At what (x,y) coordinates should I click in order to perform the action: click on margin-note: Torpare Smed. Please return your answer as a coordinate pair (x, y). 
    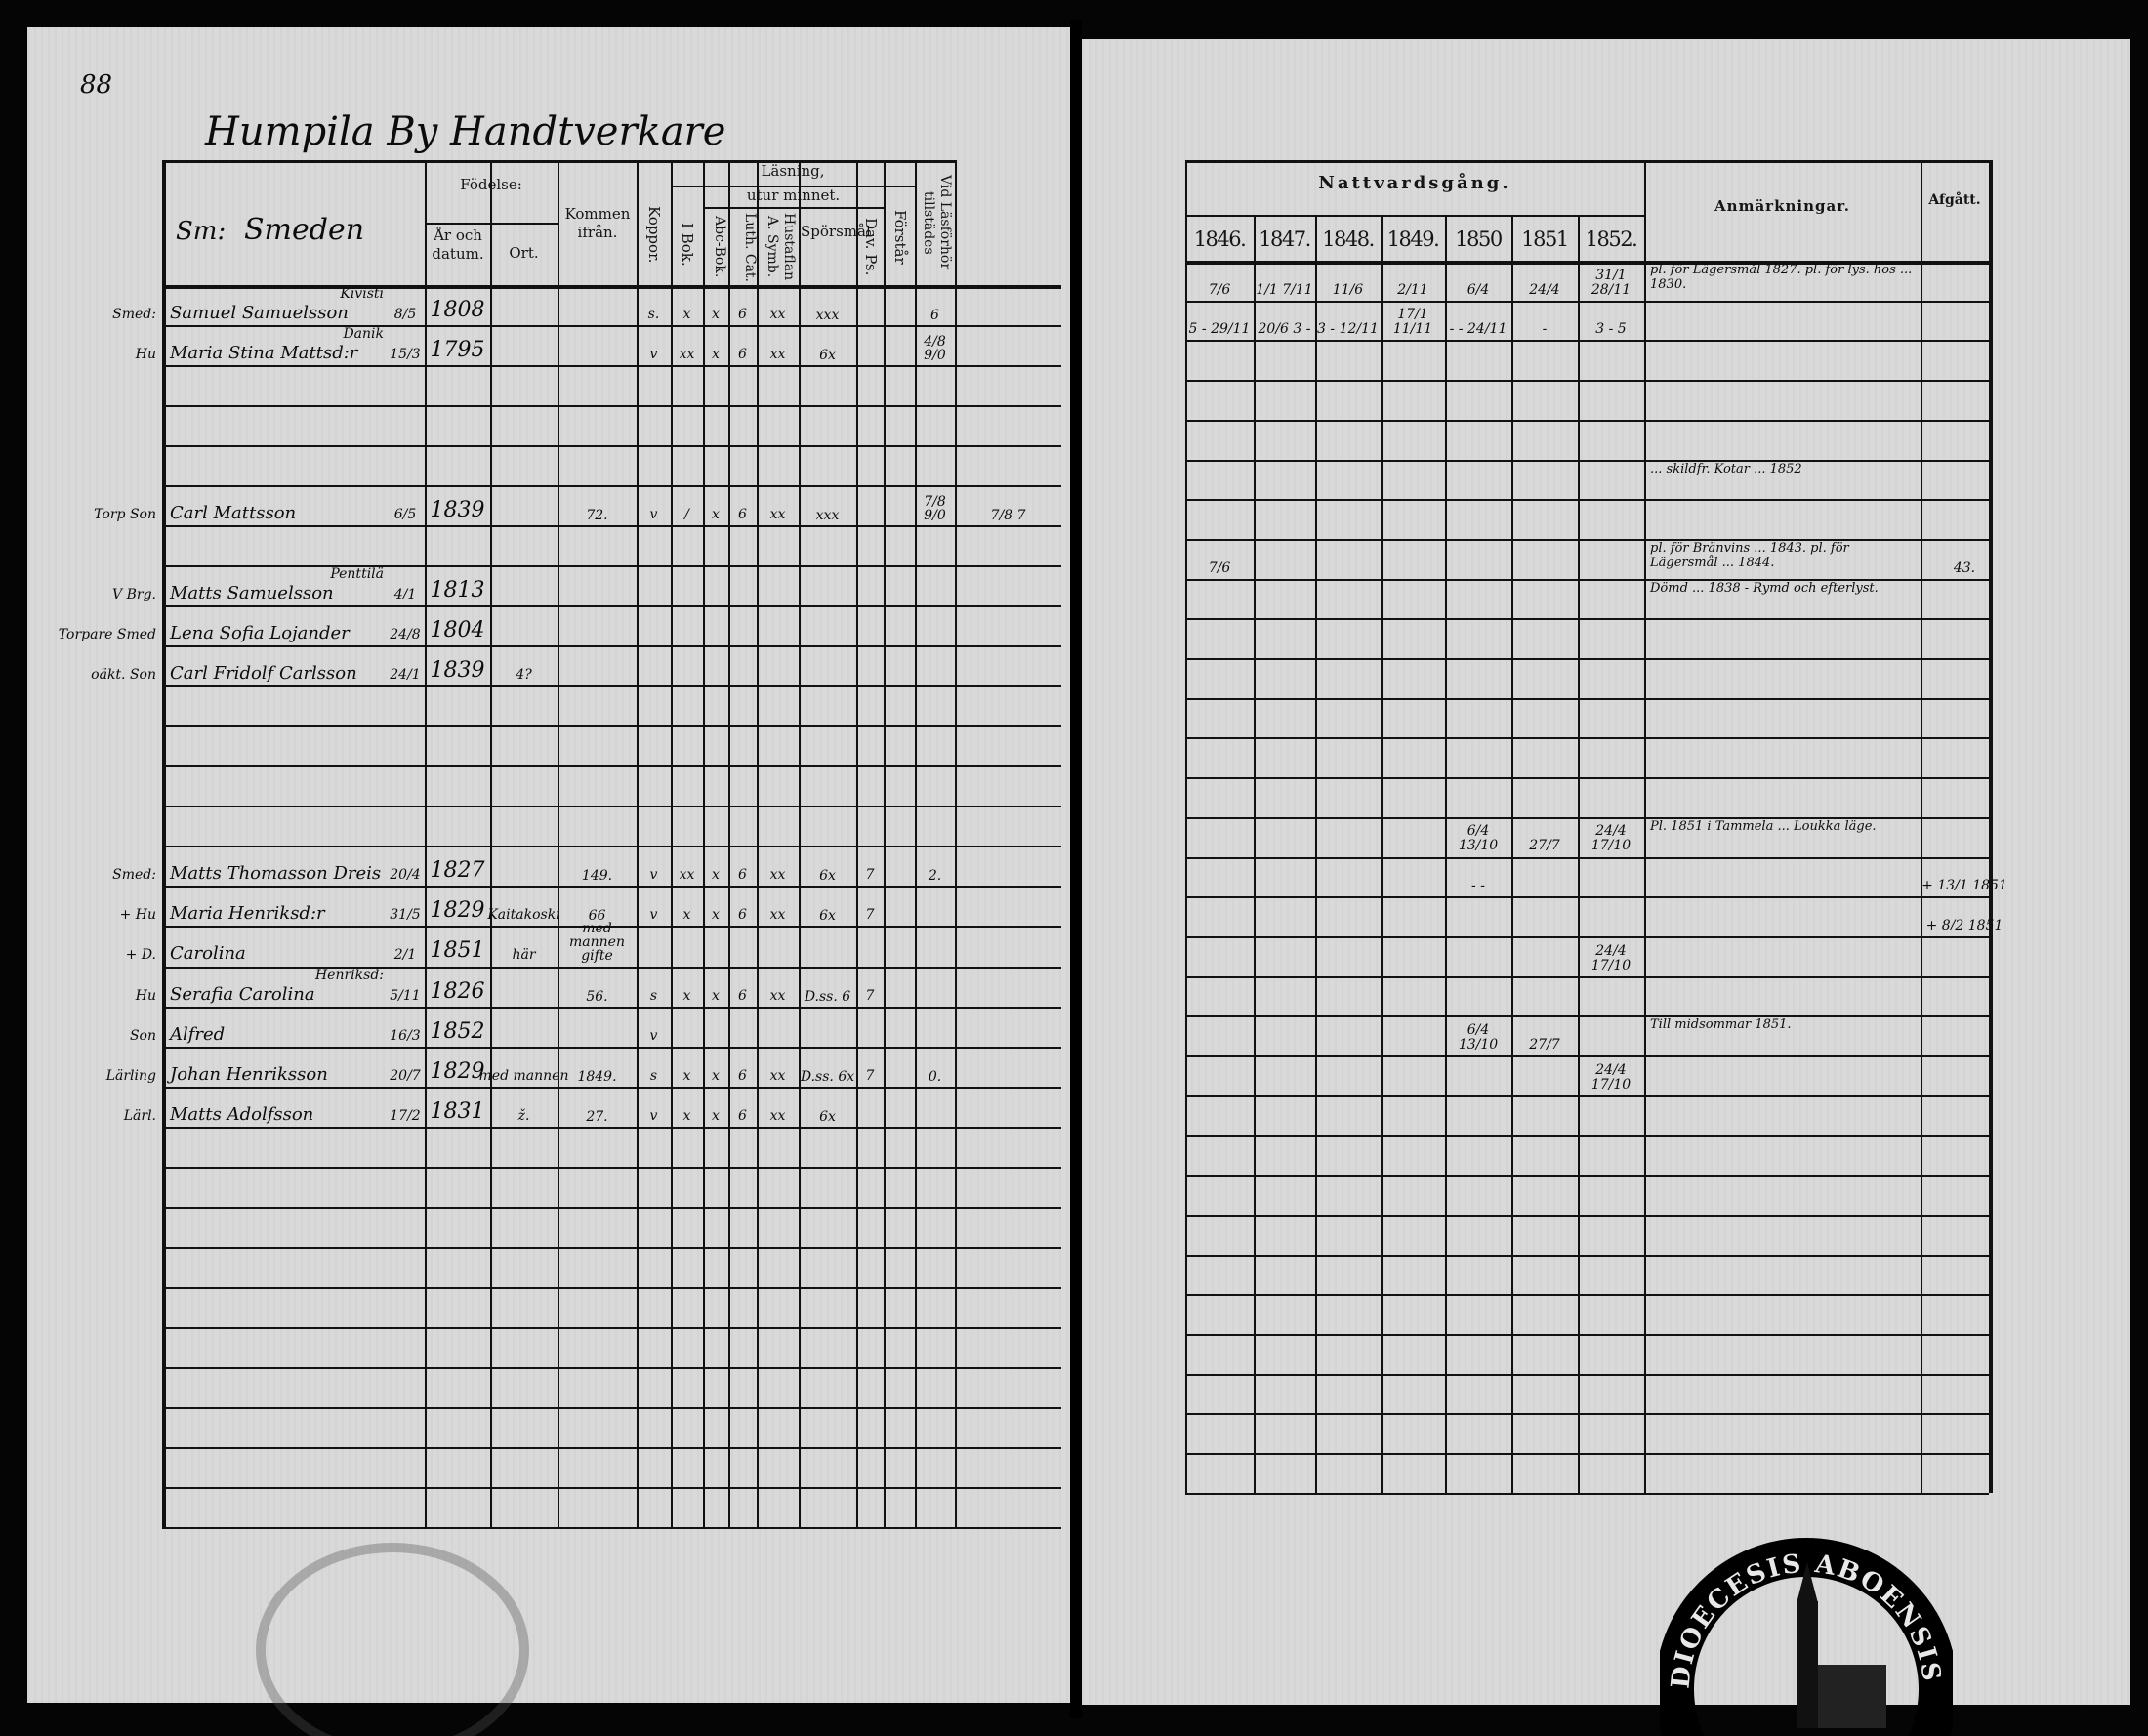
    Looking at the image, I should click on (107, 635).